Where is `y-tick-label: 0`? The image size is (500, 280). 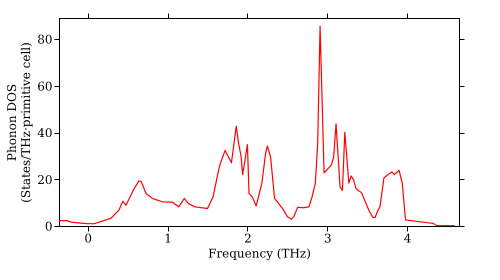 y-tick-label: 0 is located at coordinates (48, 227).